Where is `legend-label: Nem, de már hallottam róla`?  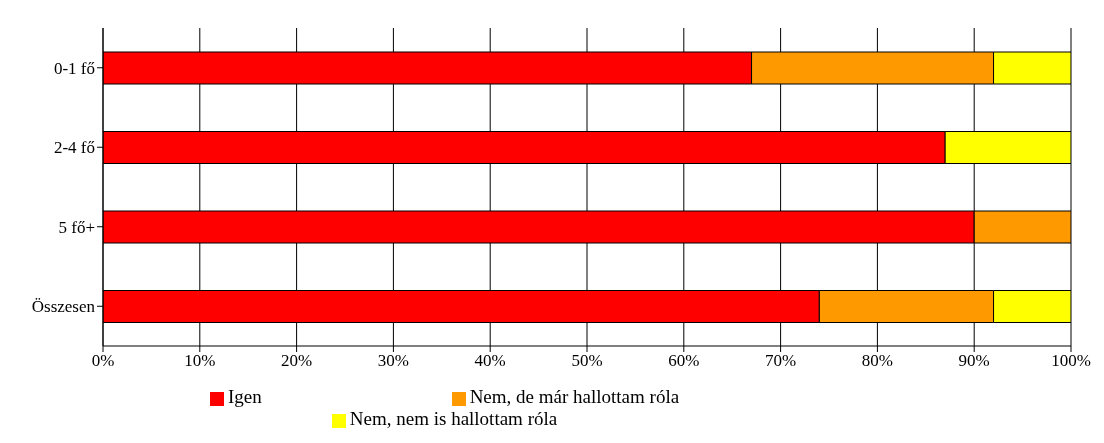
legend-label: Nem, de már hallottam róla is located at coordinates (574, 396).